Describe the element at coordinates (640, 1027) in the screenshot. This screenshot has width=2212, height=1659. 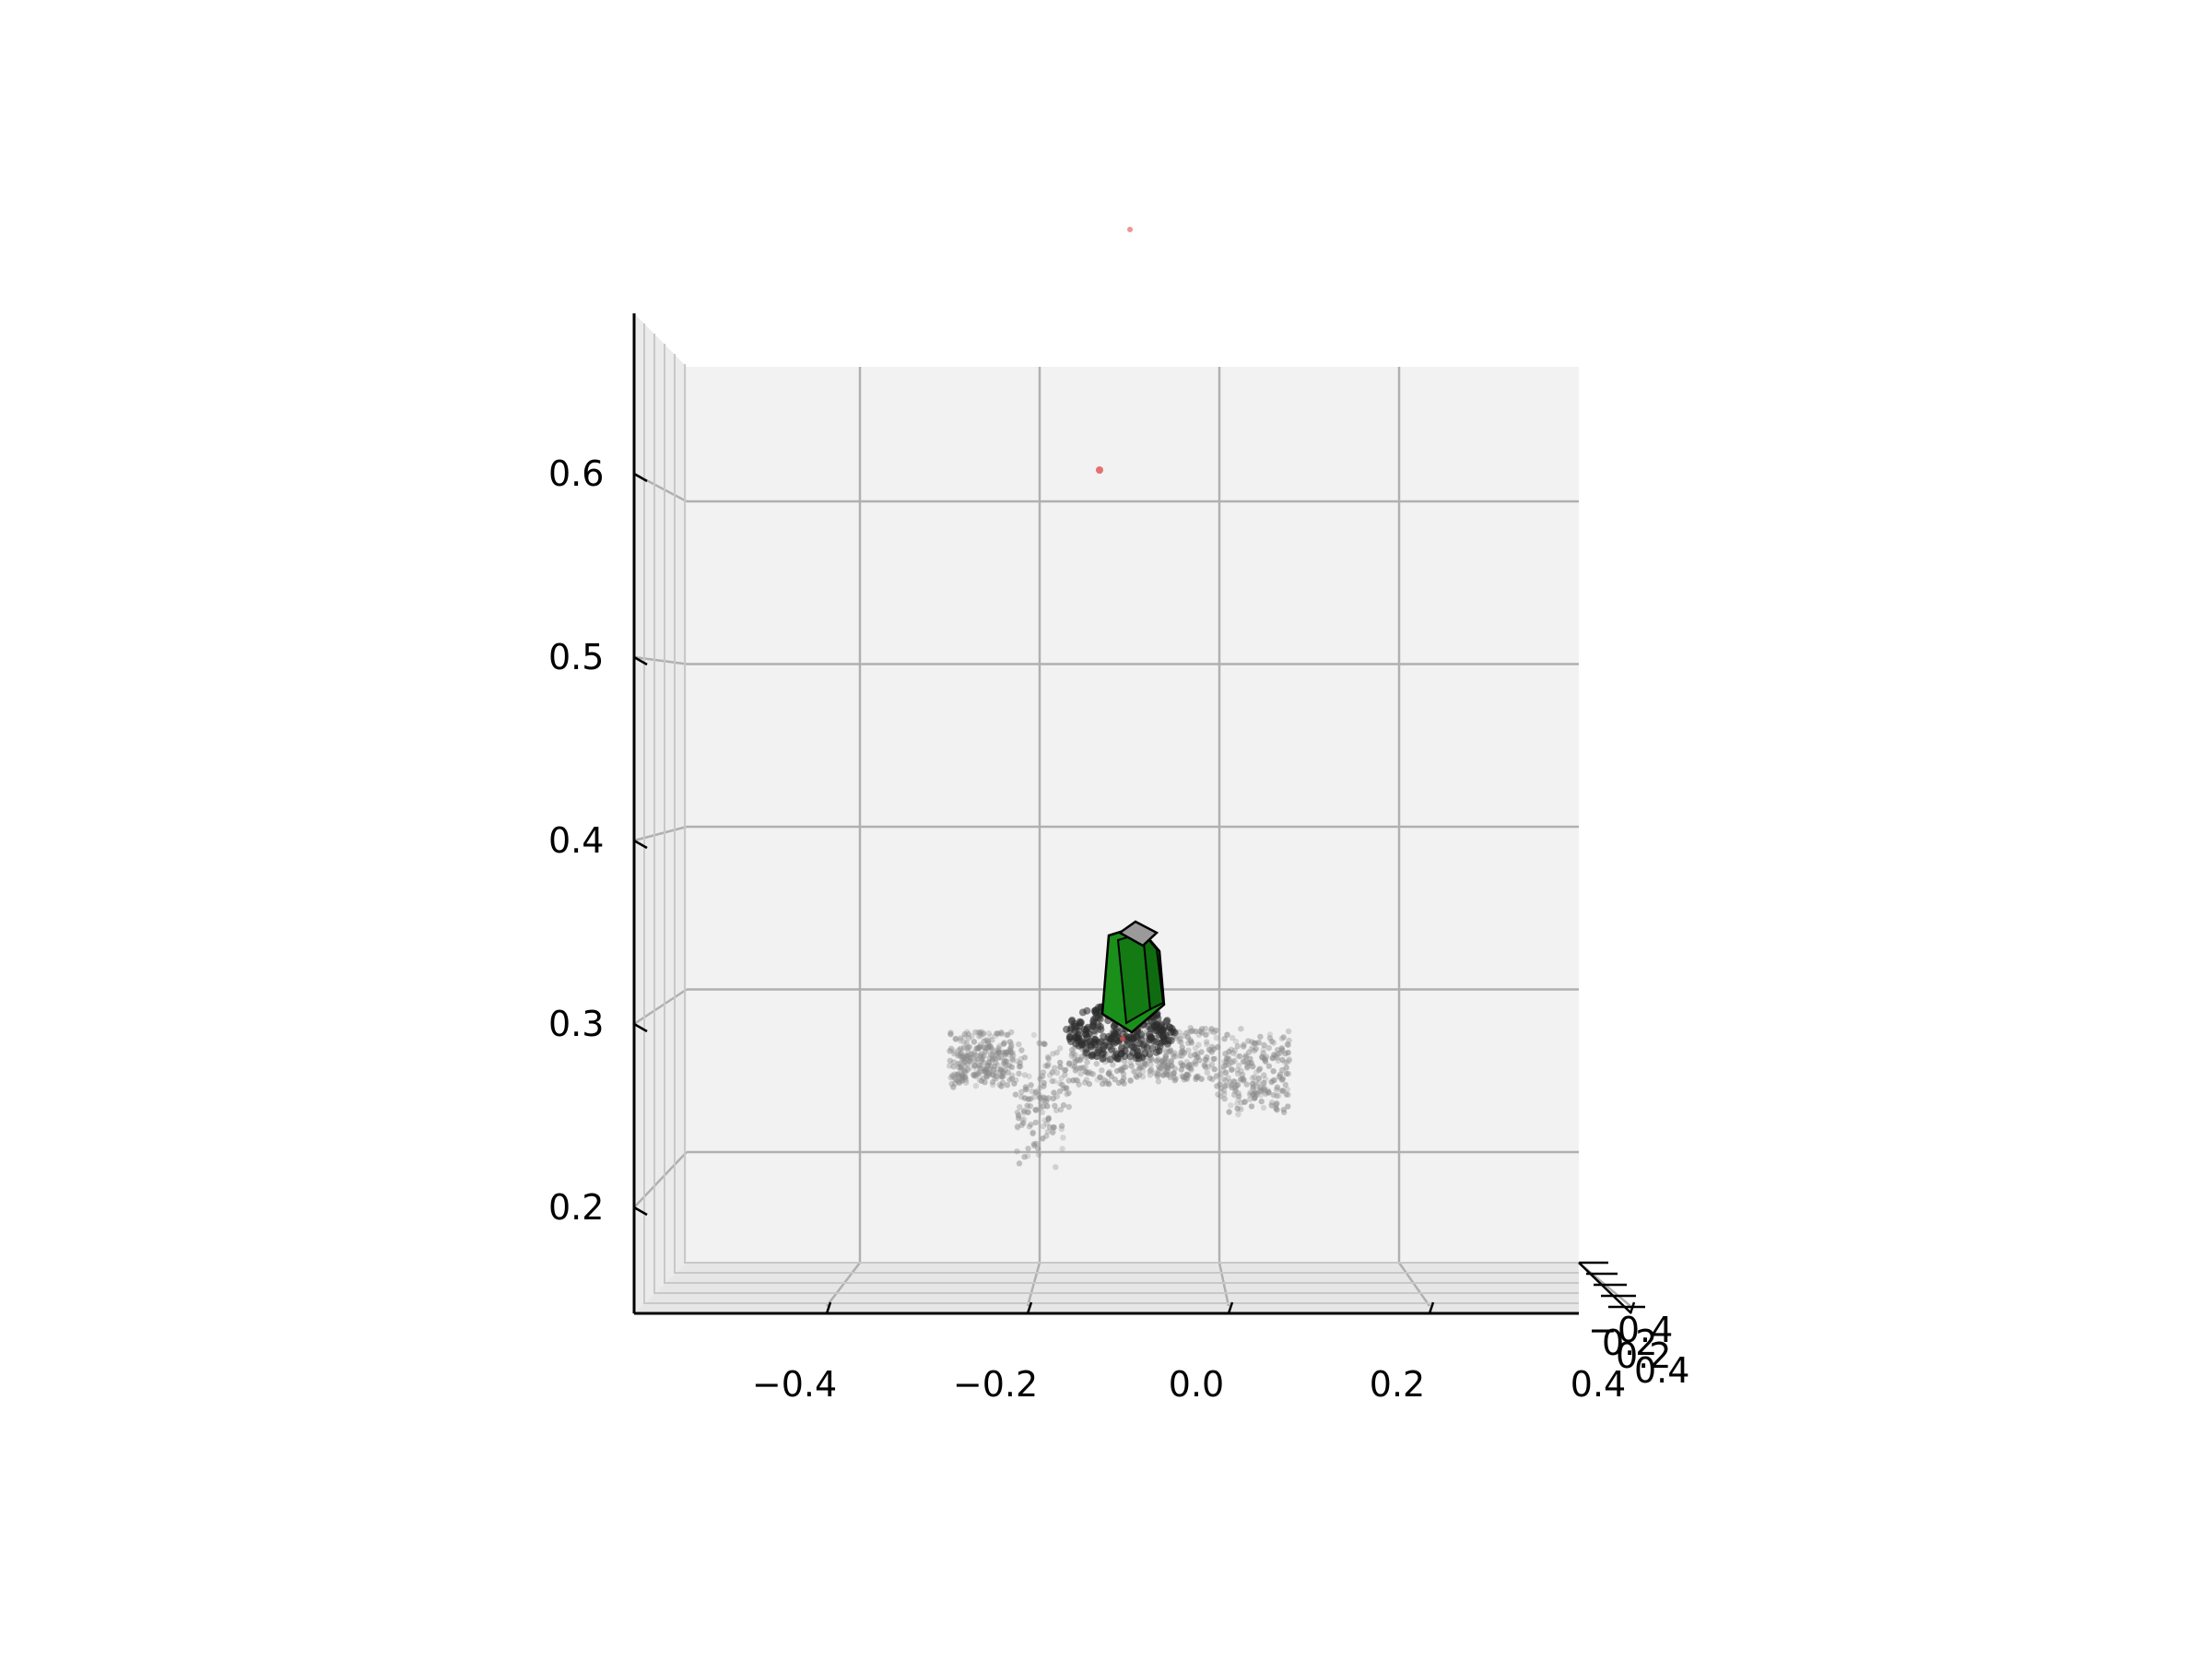
I see `z-tick-mark` at that location.